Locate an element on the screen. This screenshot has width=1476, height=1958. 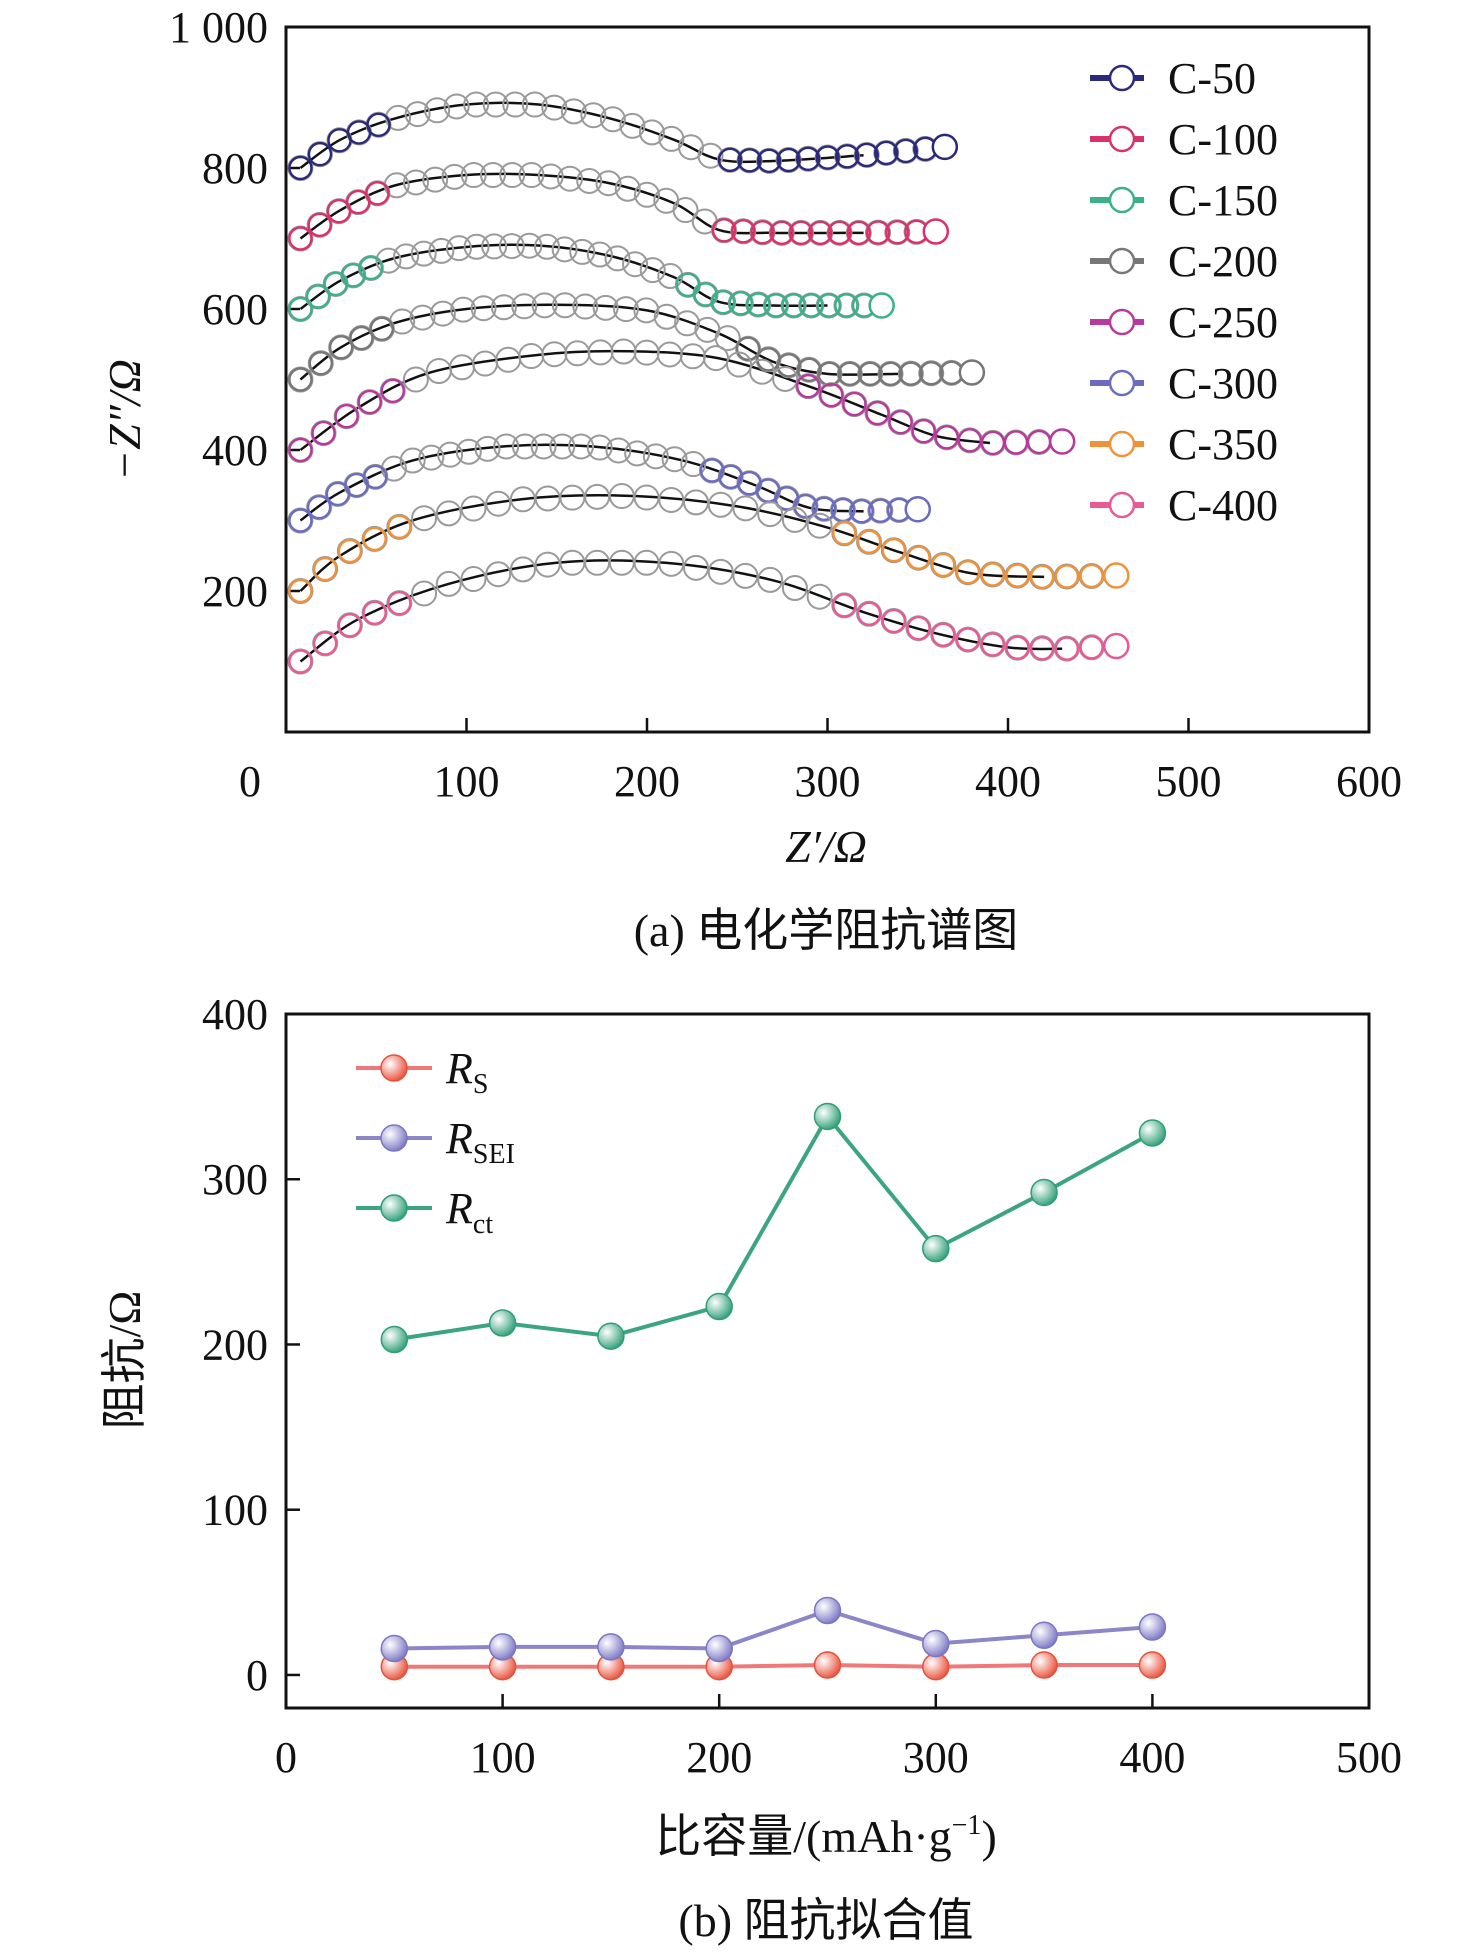
legend-swatch-marker is located at coordinates (1122, 322).